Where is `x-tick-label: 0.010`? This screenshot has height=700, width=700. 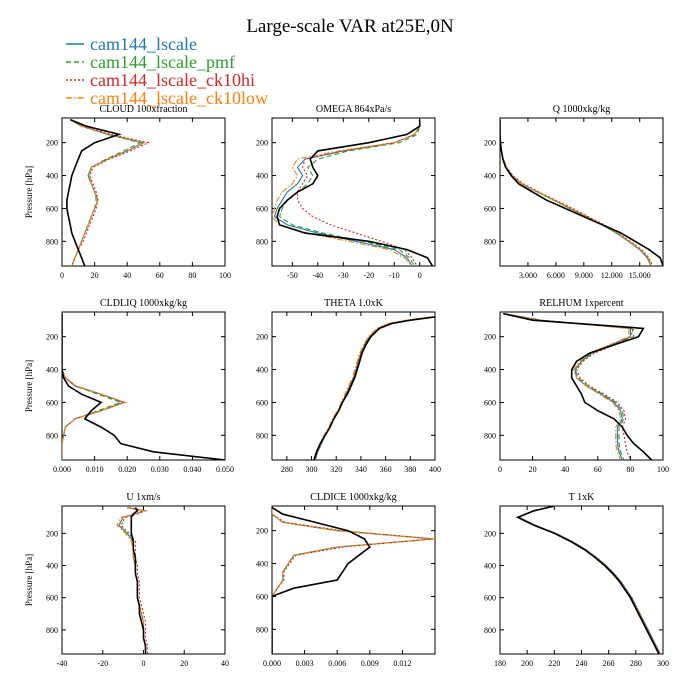 x-tick-label: 0.010 is located at coordinates (95, 469).